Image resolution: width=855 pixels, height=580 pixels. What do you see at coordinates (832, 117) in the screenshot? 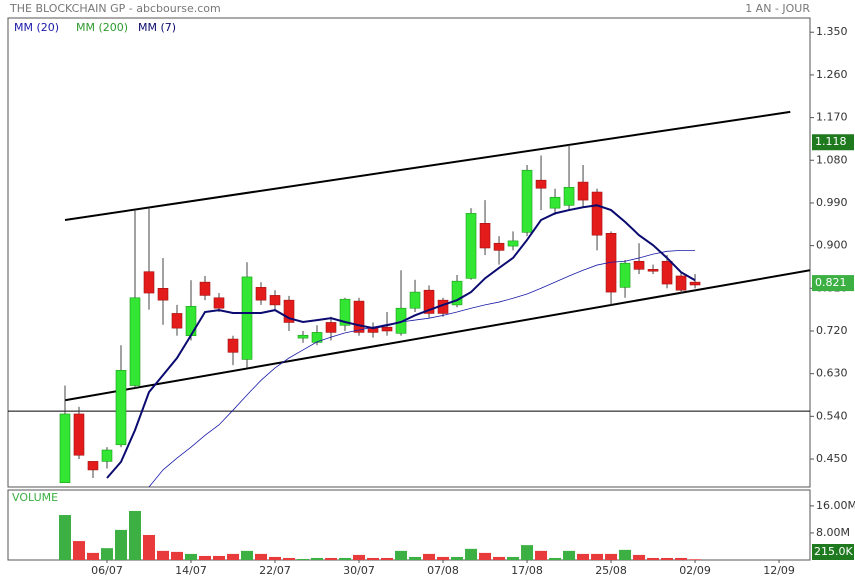
I see `y-tick-label: 1.170` at bounding box center [832, 117].